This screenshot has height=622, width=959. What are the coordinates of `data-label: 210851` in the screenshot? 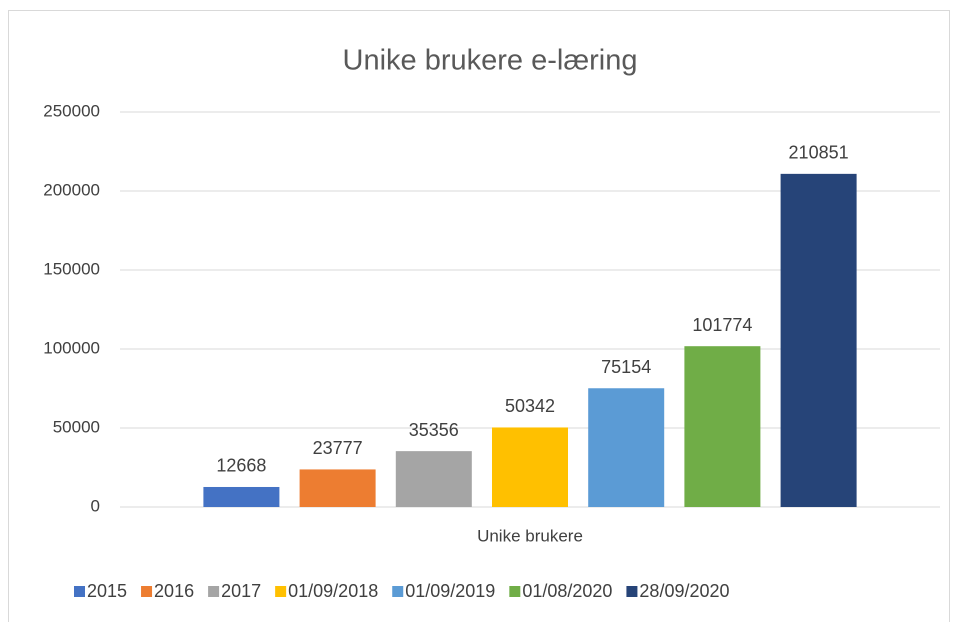 It's located at (819, 153).